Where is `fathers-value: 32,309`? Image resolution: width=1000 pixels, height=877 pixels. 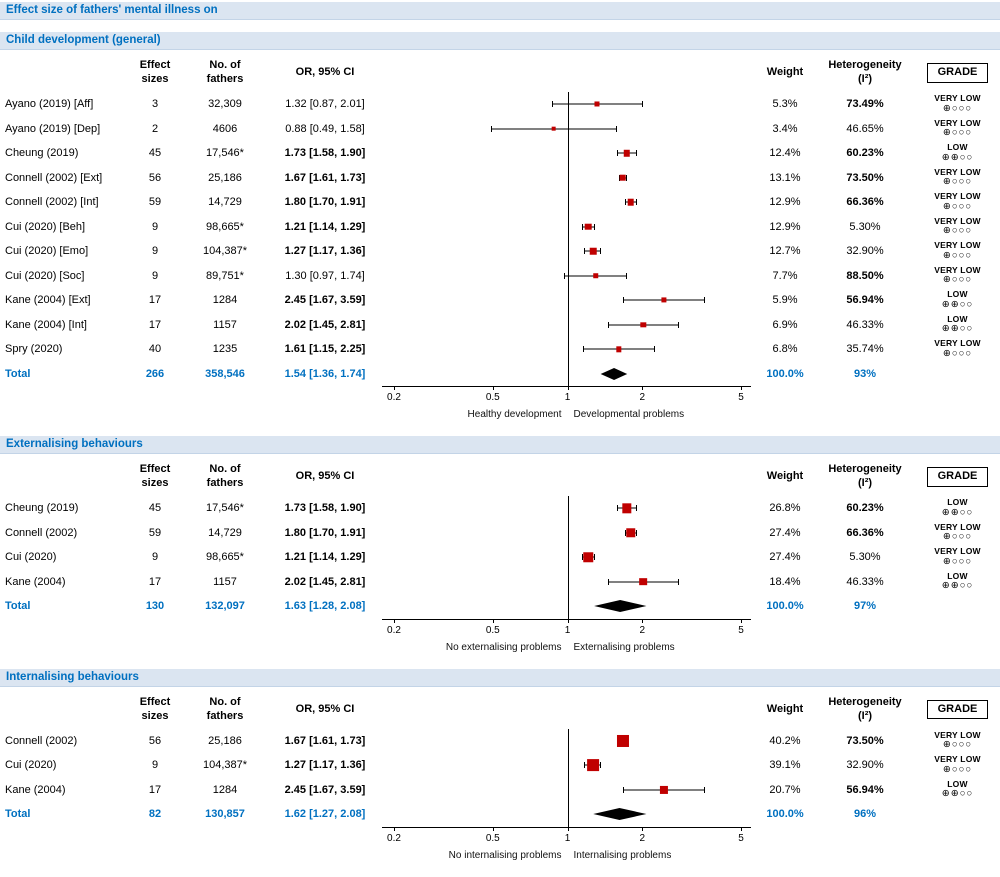
fathers-value: 32,309 is located at coordinates (225, 104).